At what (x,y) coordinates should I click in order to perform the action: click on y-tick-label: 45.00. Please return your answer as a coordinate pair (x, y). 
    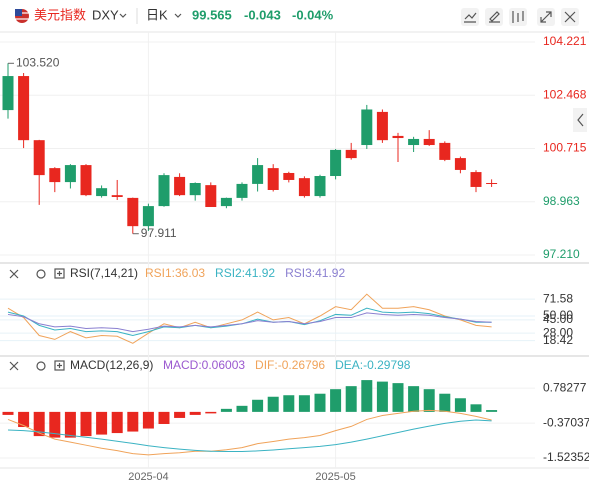
    Looking at the image, I should click on (558, 319).